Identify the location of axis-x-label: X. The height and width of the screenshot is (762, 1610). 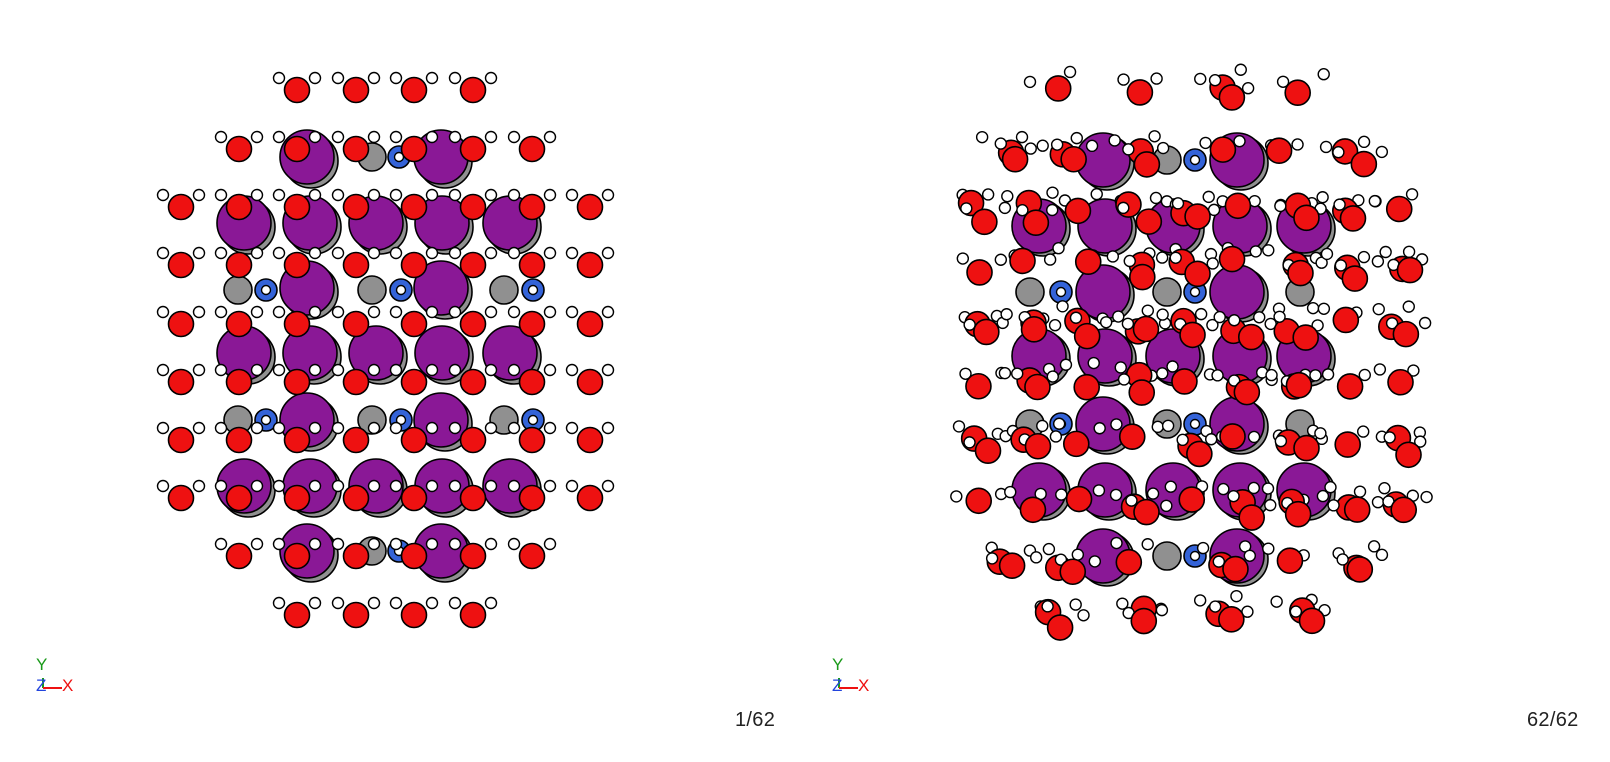
(68, 685).